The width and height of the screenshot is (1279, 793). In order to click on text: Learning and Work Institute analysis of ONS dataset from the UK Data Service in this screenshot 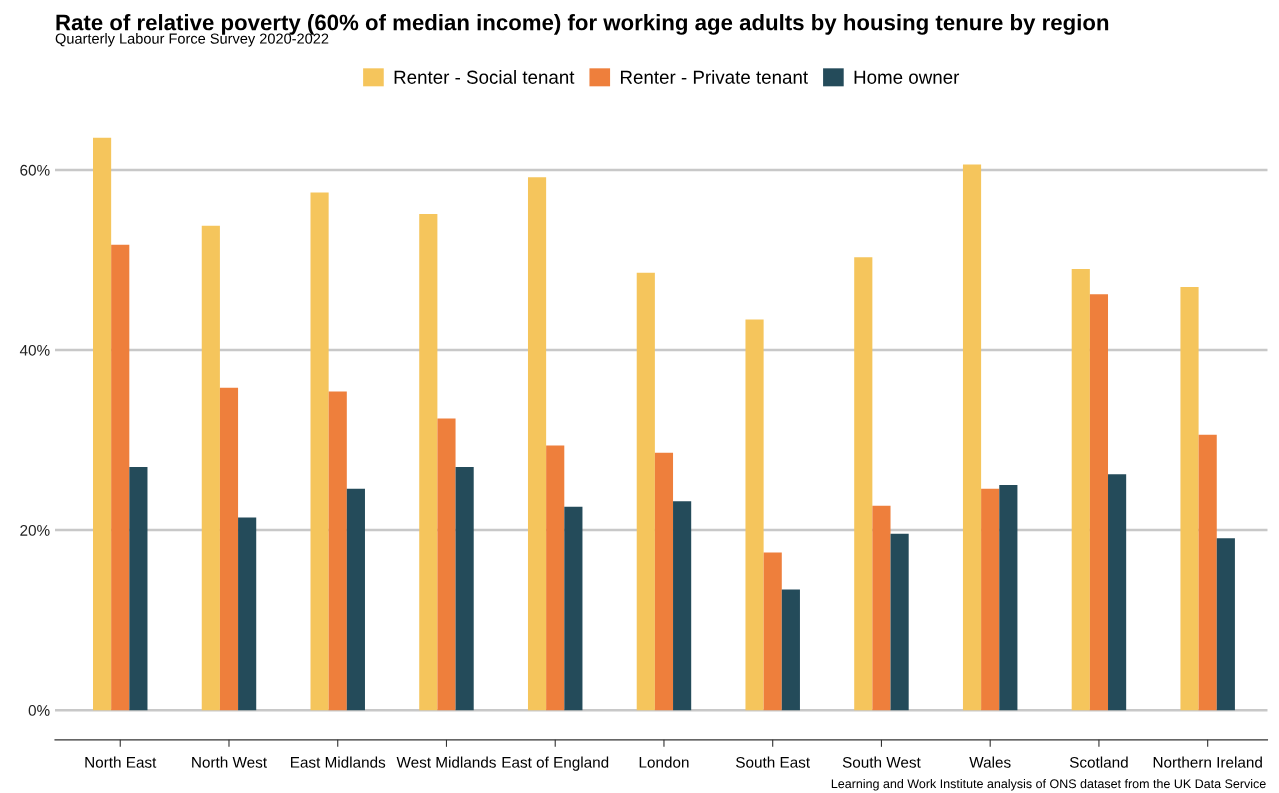, I will do `click(1048, 784)`.